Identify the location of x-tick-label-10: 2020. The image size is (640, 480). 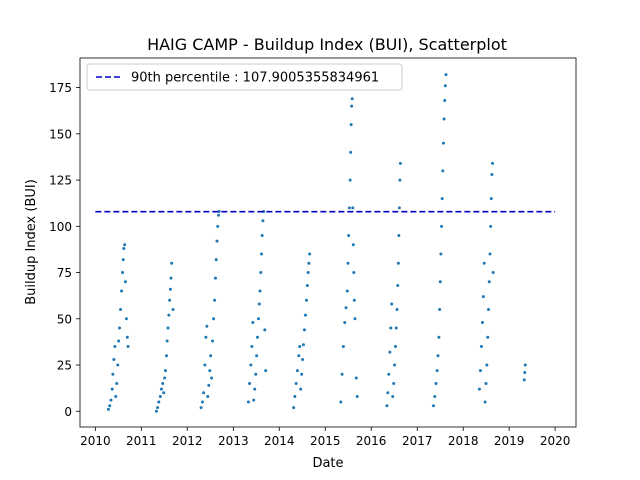
(555, 441).